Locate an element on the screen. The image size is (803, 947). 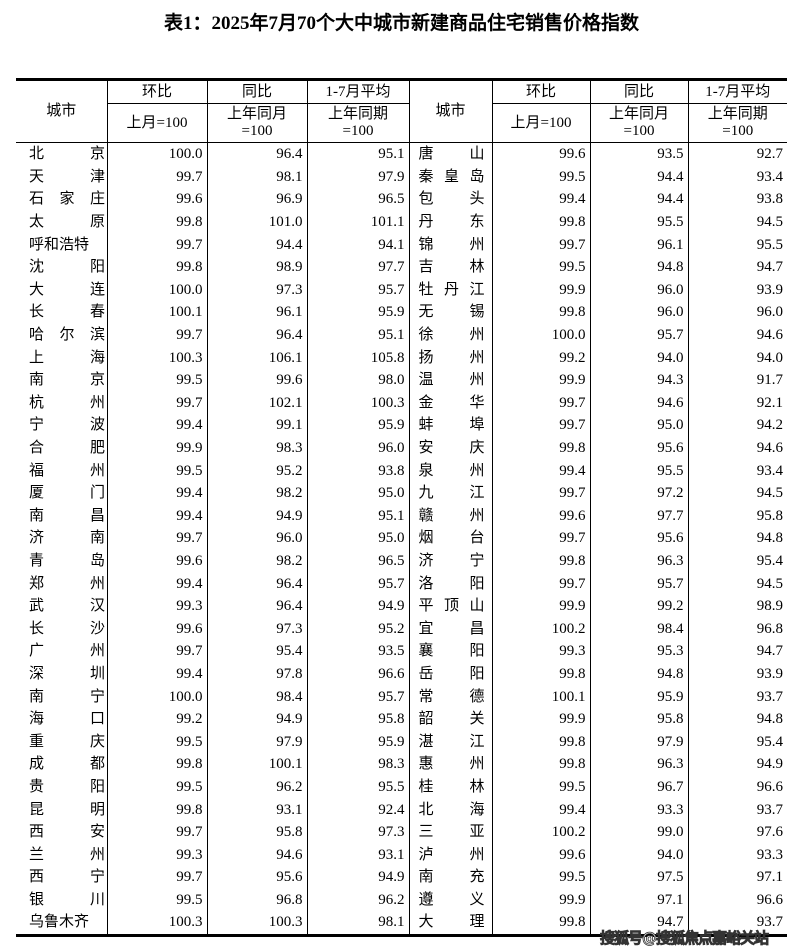
city-name: 兰州 is located at coordinates (67, 854).